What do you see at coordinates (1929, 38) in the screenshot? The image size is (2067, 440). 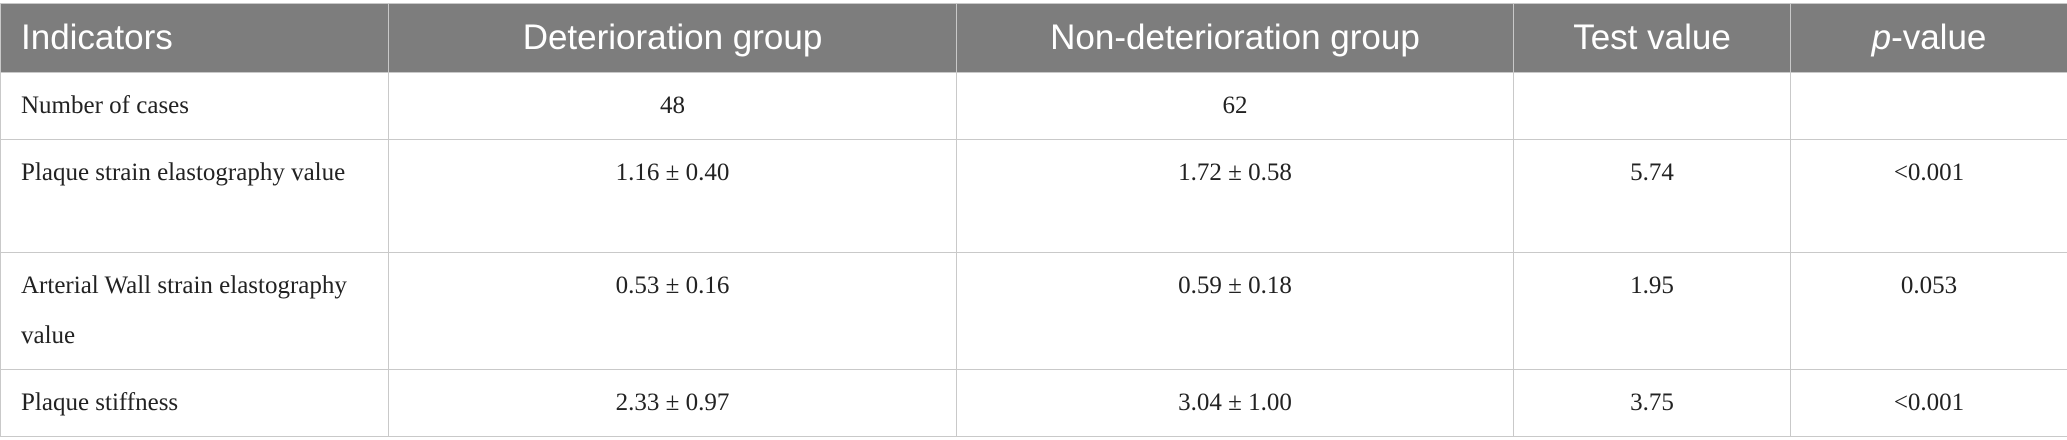 I see `header-cell: p-value` at bounding box center [1929, 38].